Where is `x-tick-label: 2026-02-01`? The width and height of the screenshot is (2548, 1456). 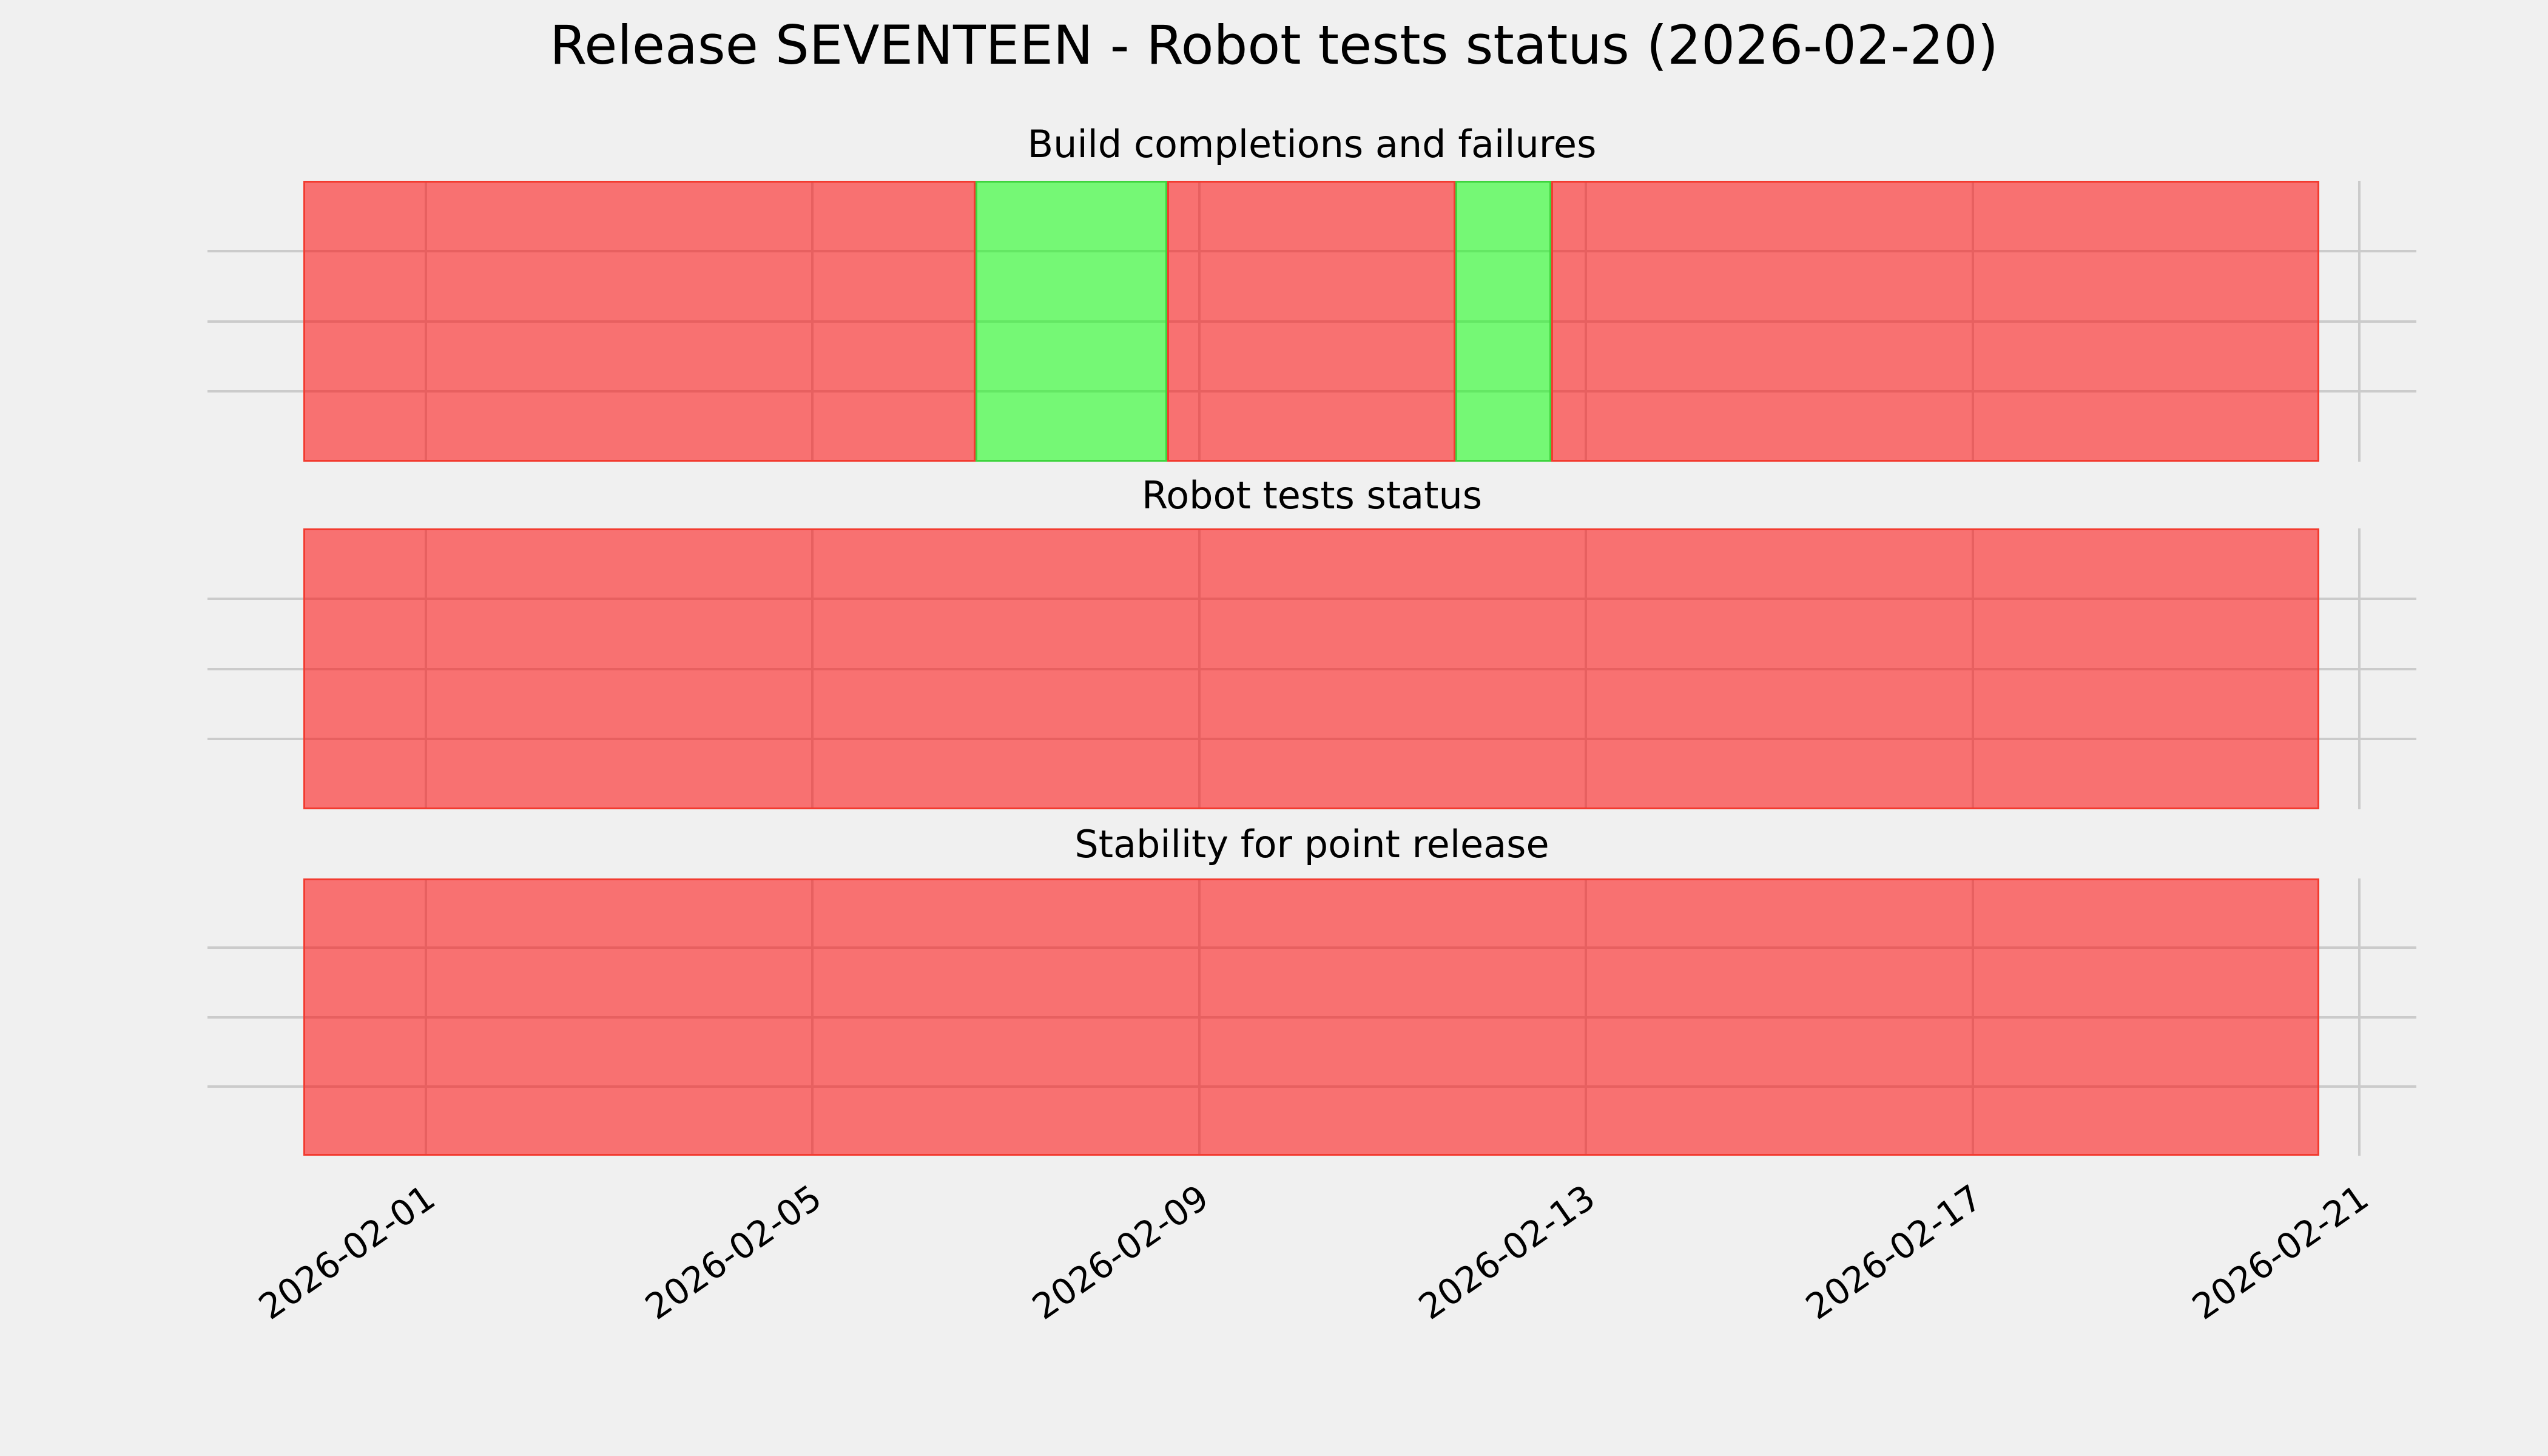
x-tick-label: 2026-02-01 is located at coordinates (347, 1252).